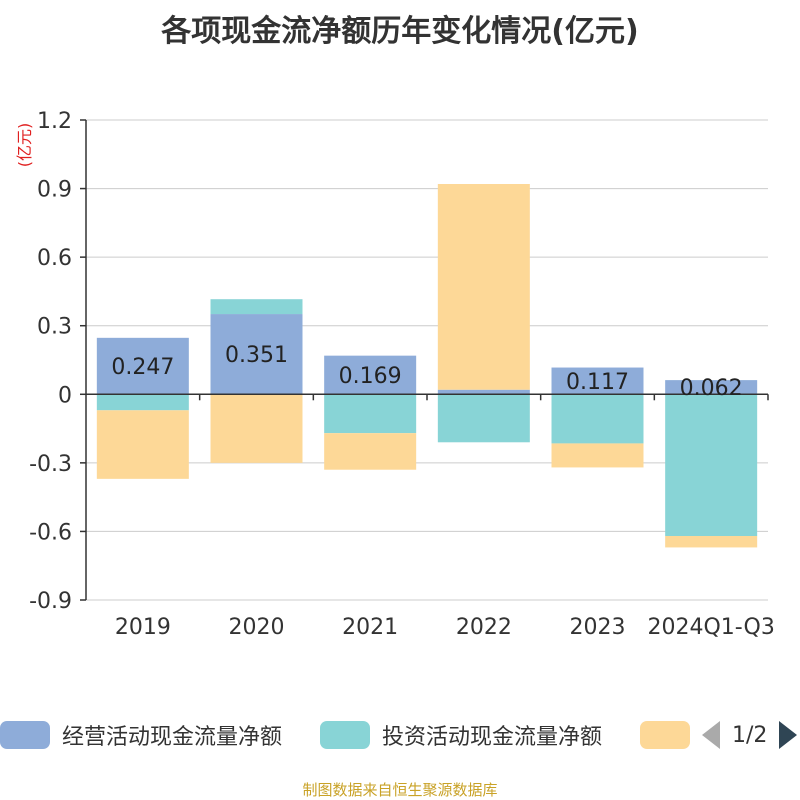 The image size is (800, 800). What do you see at coordinates (25, 735) in the screenshot?
I see `legend-swatch-operating` at bounding box center [25, 735].